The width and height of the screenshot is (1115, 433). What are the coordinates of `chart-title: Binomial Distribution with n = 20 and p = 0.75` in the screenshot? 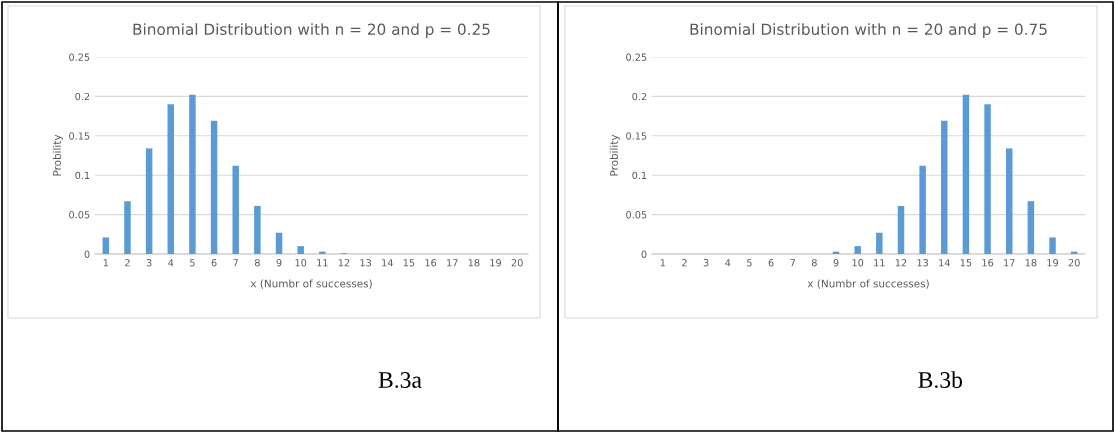 It's located at (868, 30).